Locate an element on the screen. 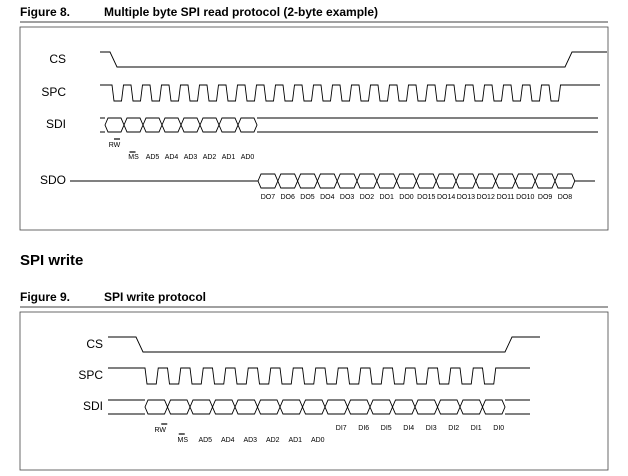  section-heading: SPI write is located at coordinates (51, 260).